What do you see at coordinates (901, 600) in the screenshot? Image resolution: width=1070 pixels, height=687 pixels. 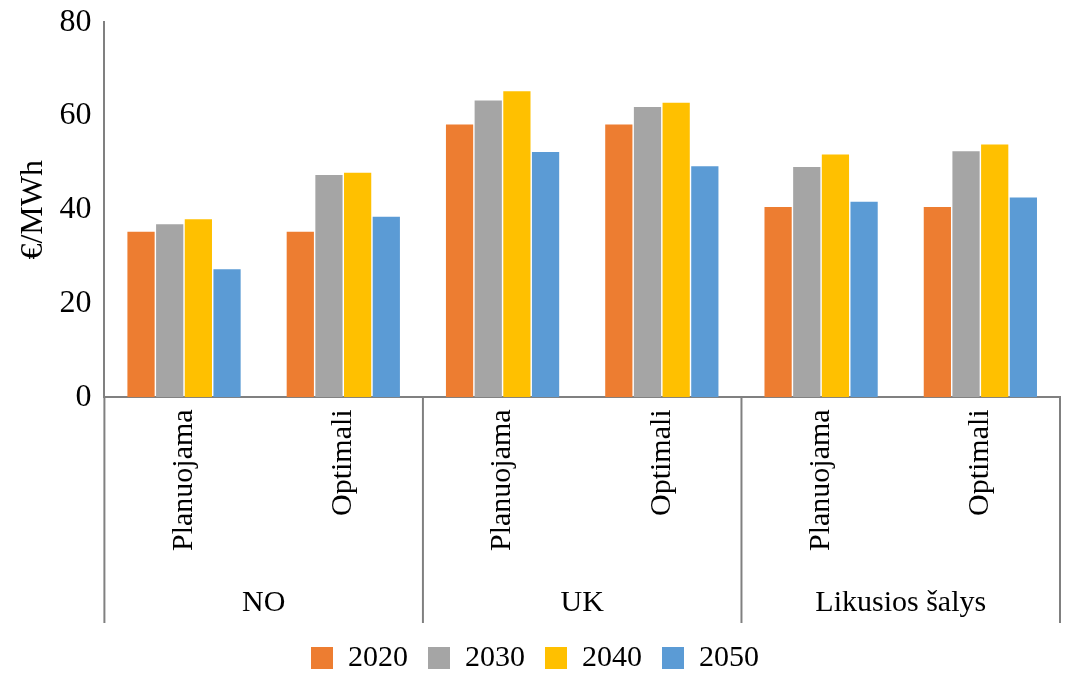 I see `text: Likusios šalys` at bounding box center [901, 600].